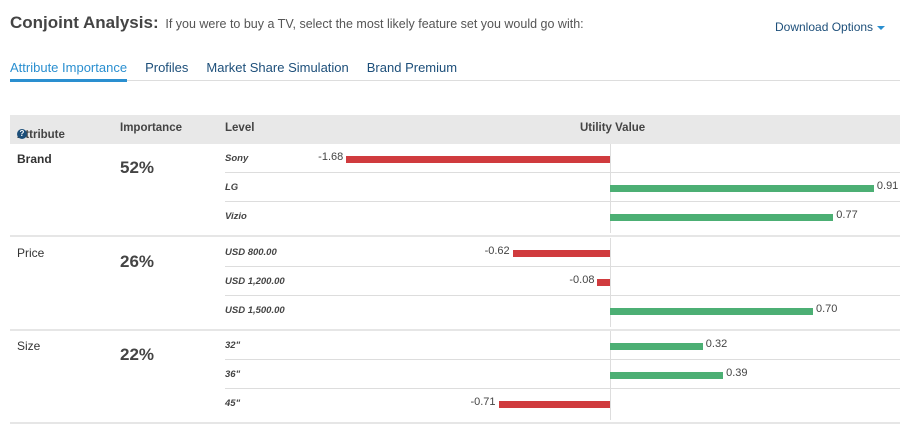 The image size is (900, 424). What do you see at coordinates (69, 71) in the screenshot?
I see `tab-attribute-importance: Attribute Importance` at bounding box center [69, 71].